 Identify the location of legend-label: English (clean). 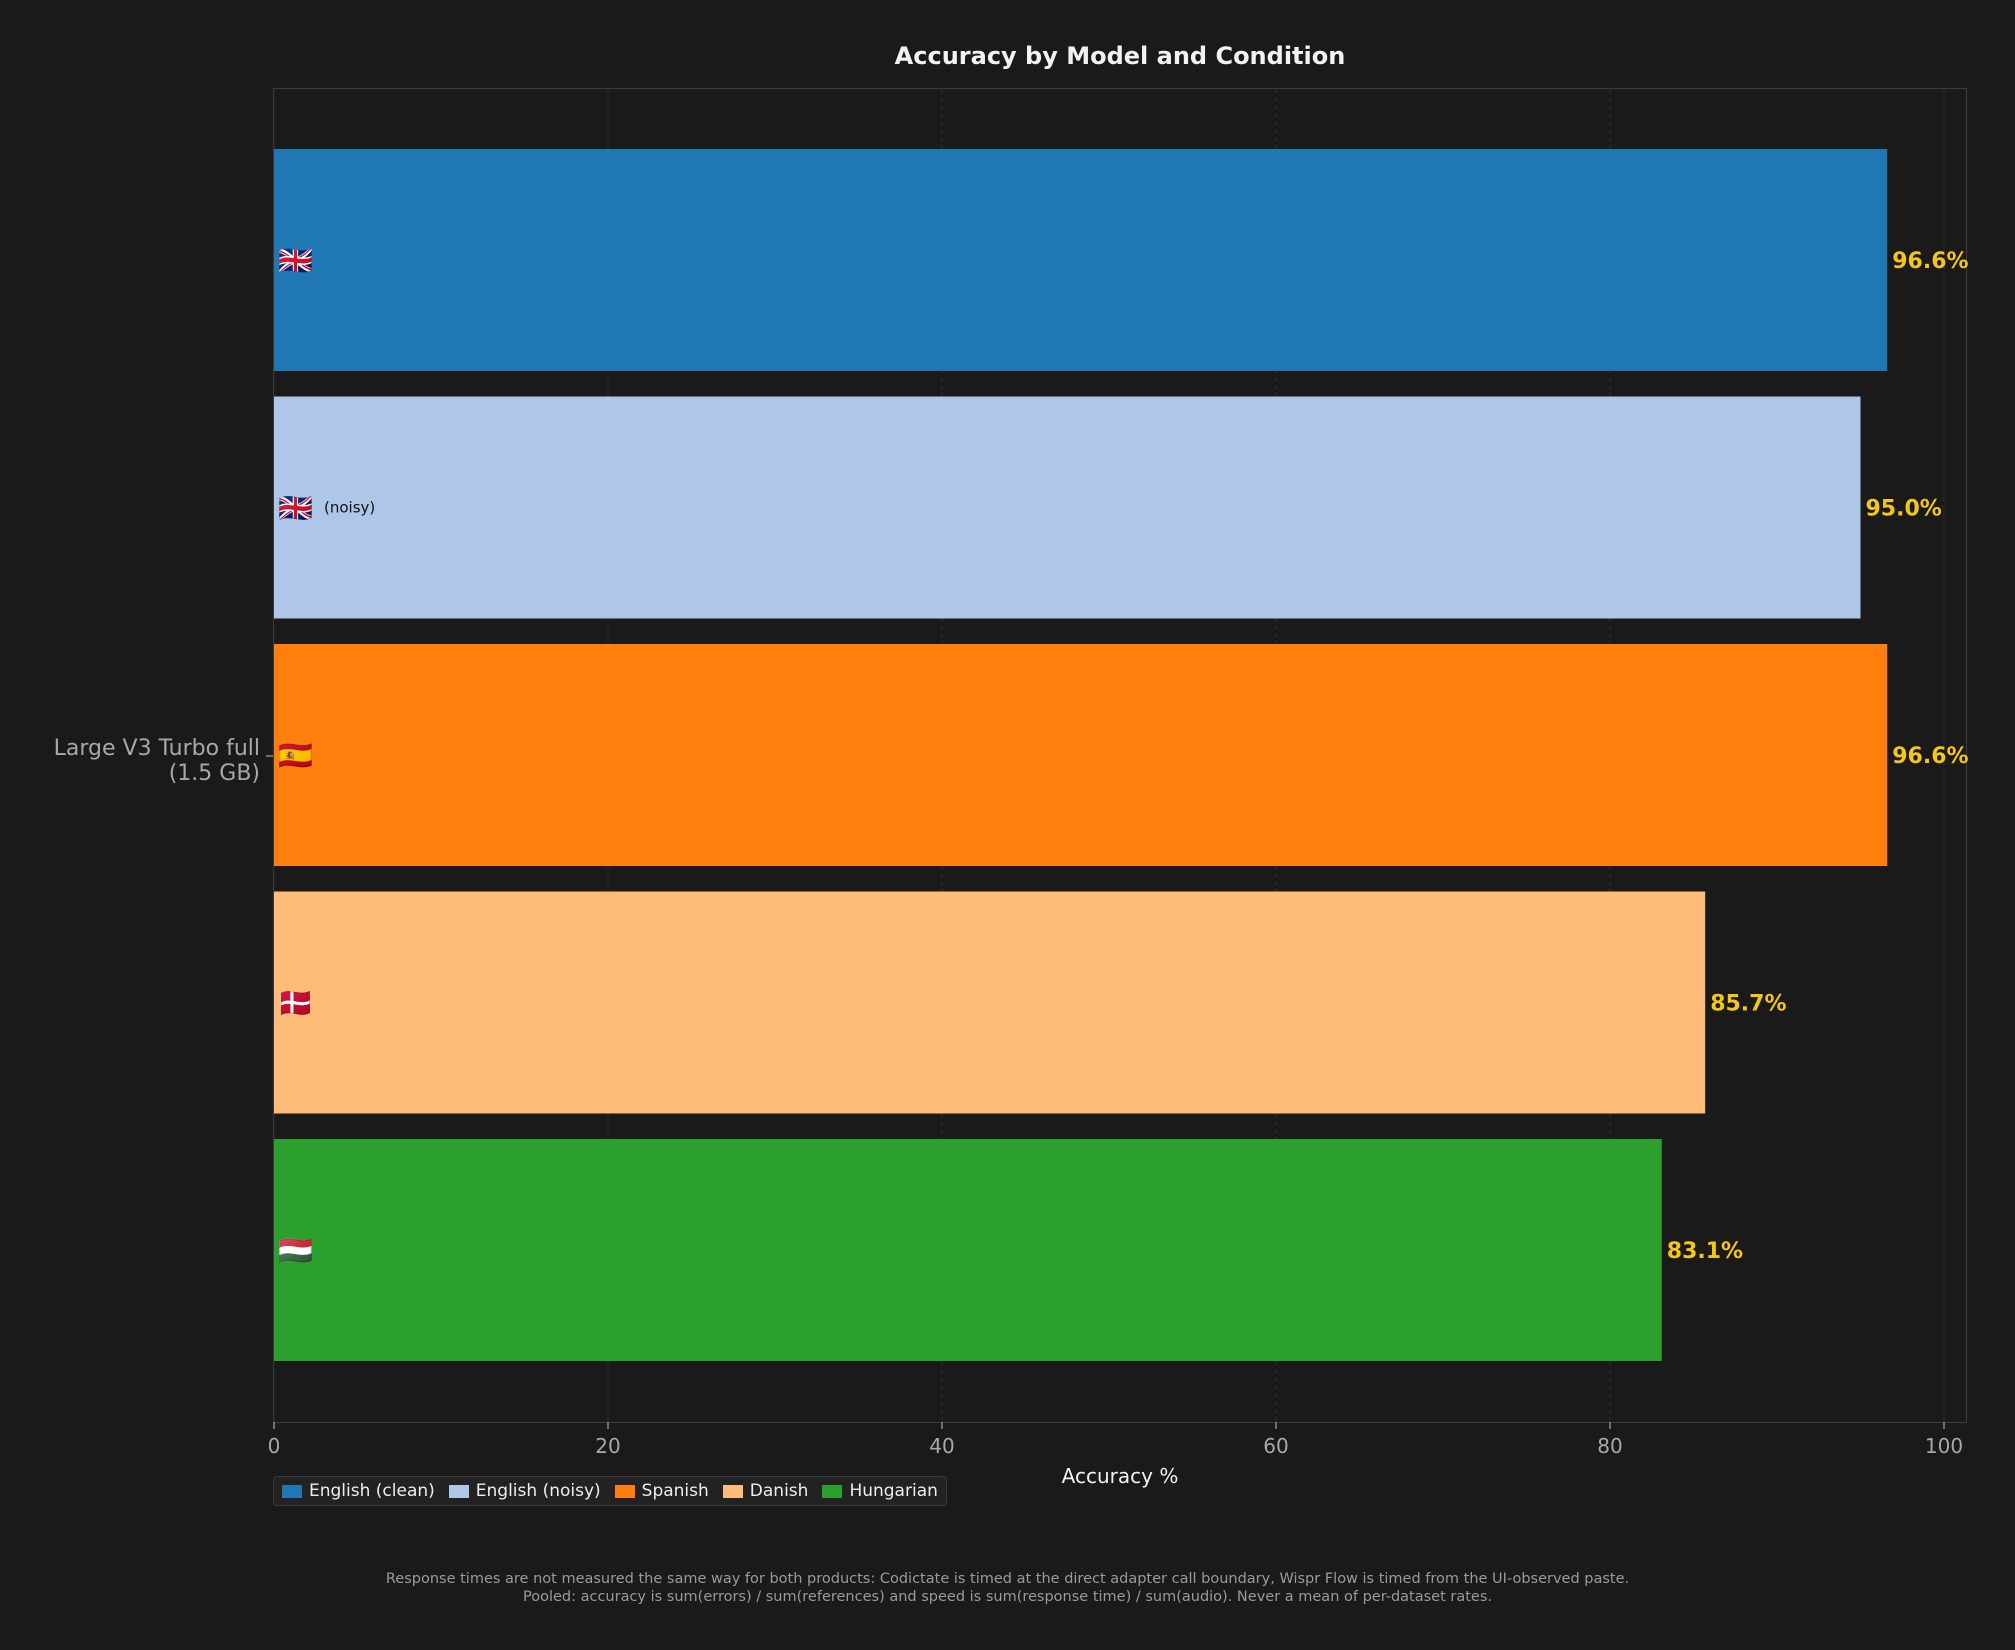
(372, 1491).